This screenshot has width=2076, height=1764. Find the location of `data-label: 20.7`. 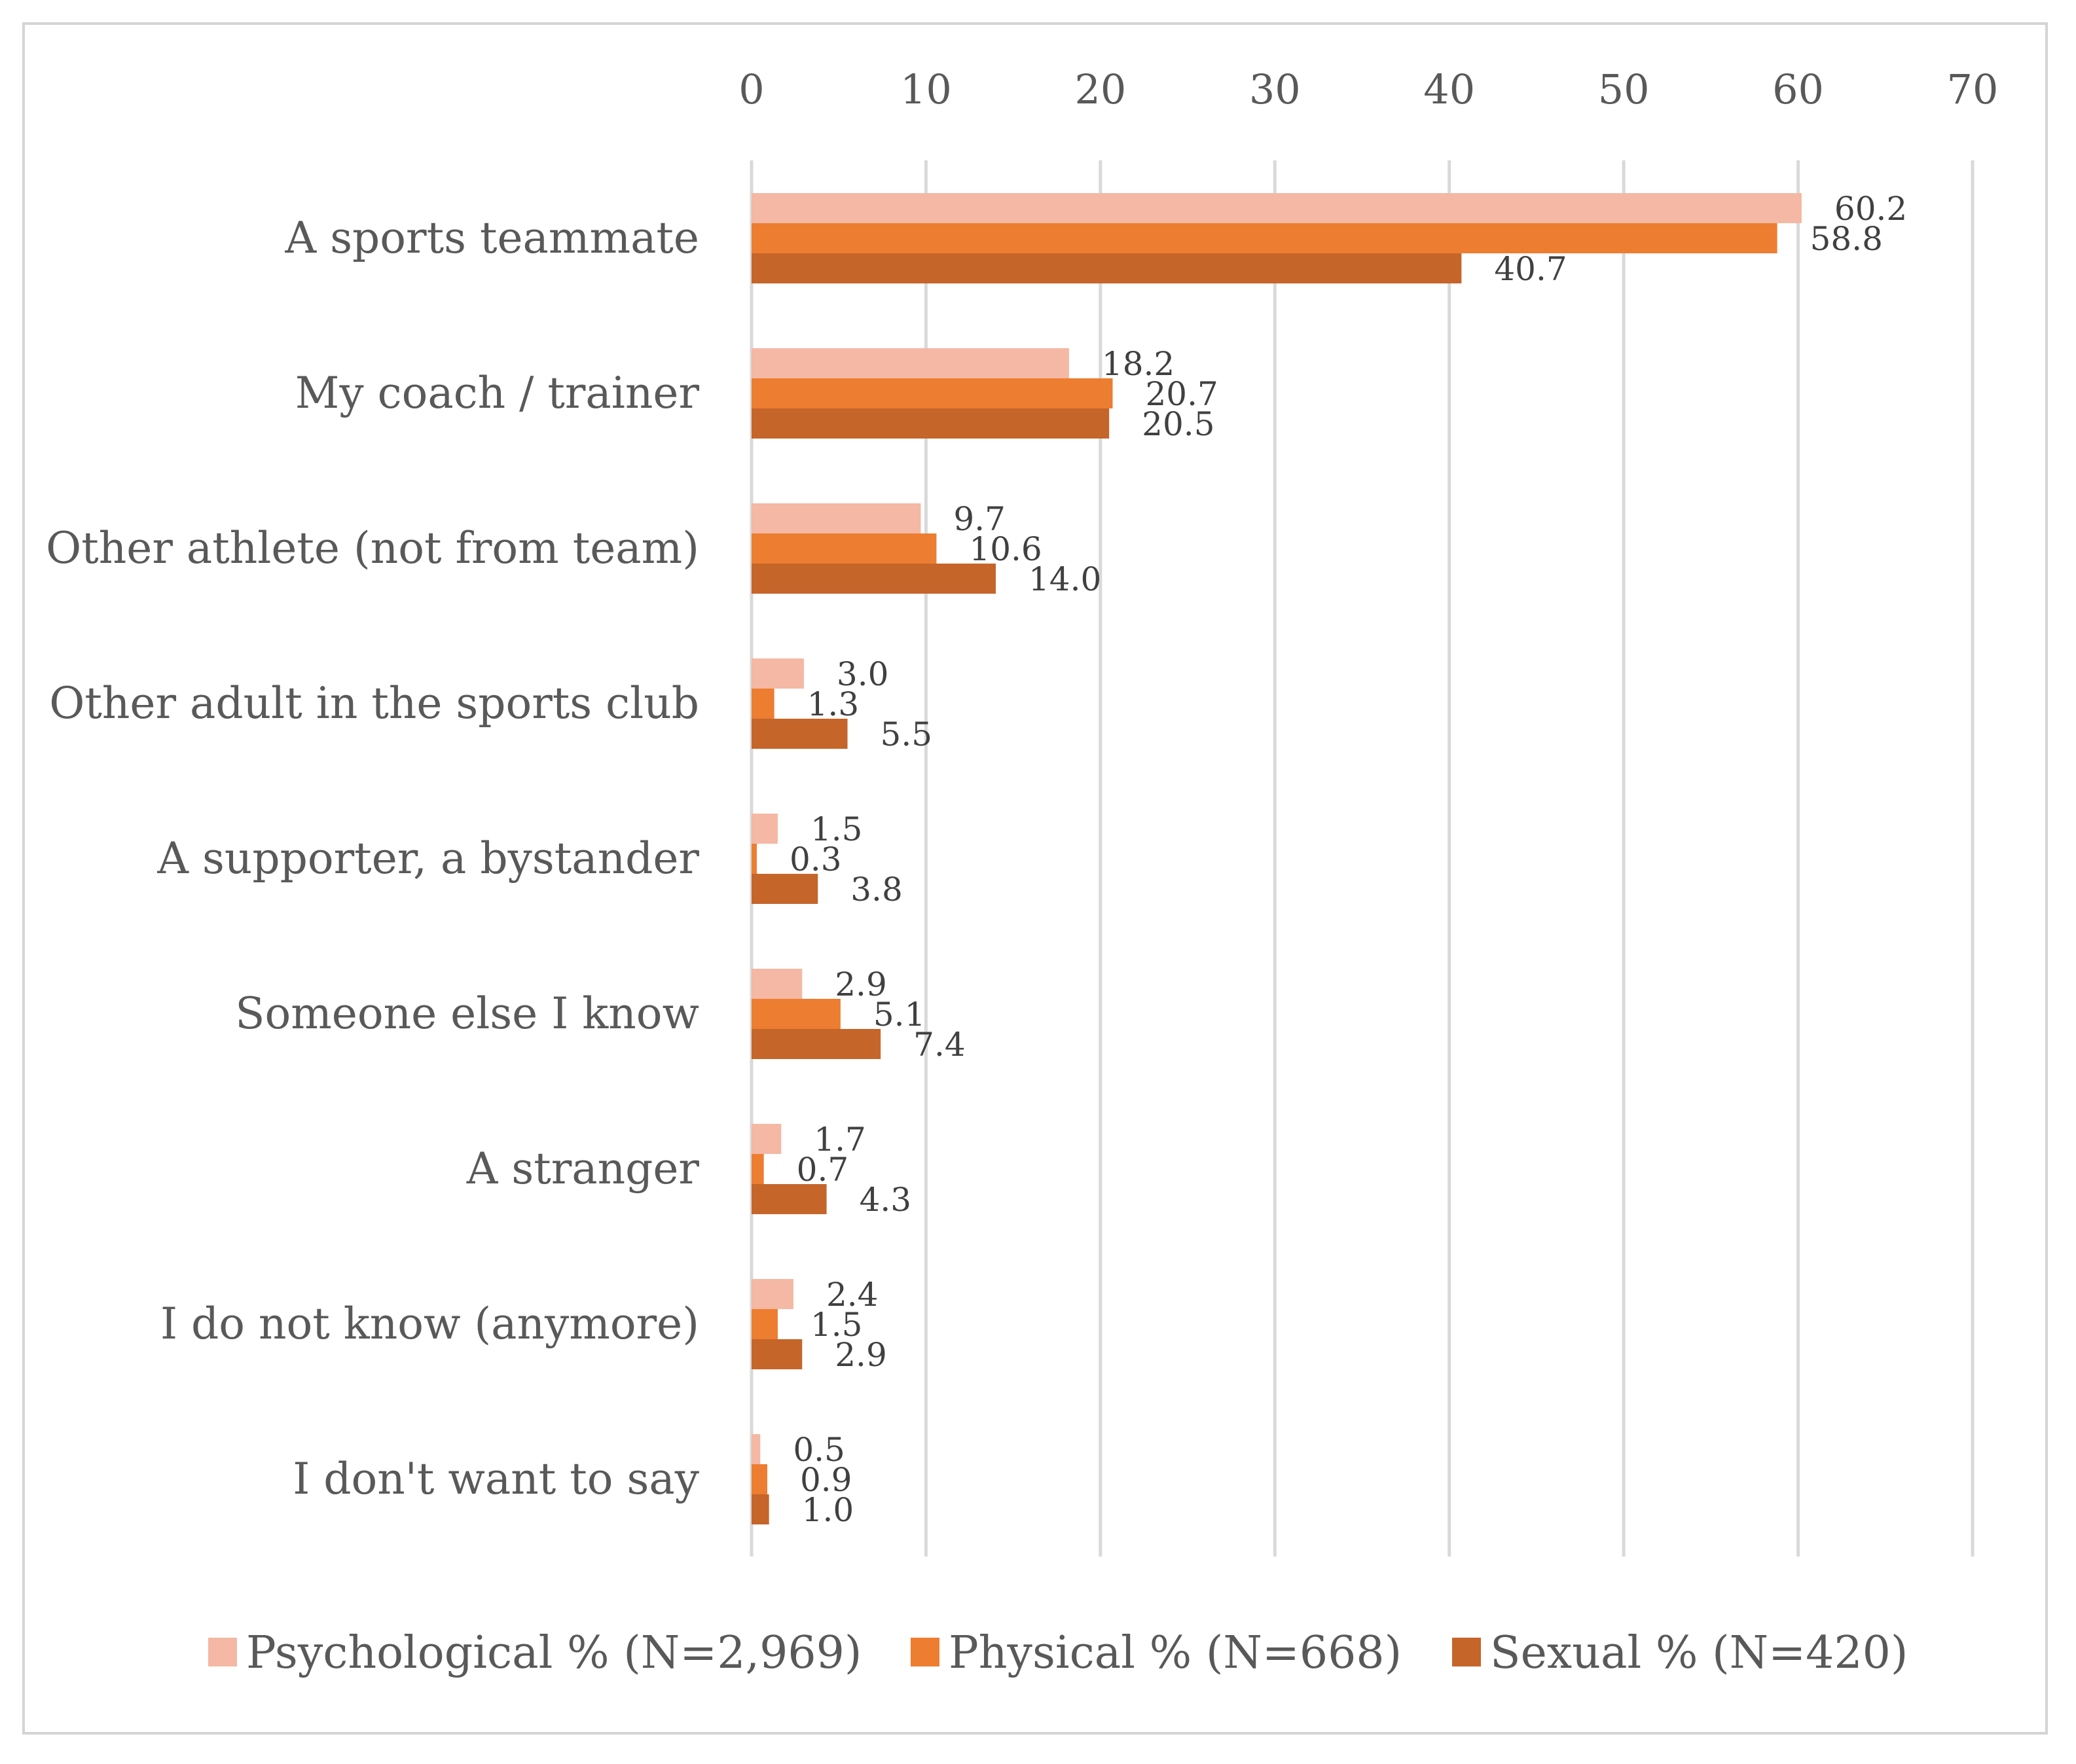

data-label: 20.7 is located at coordinates (1182, 394).